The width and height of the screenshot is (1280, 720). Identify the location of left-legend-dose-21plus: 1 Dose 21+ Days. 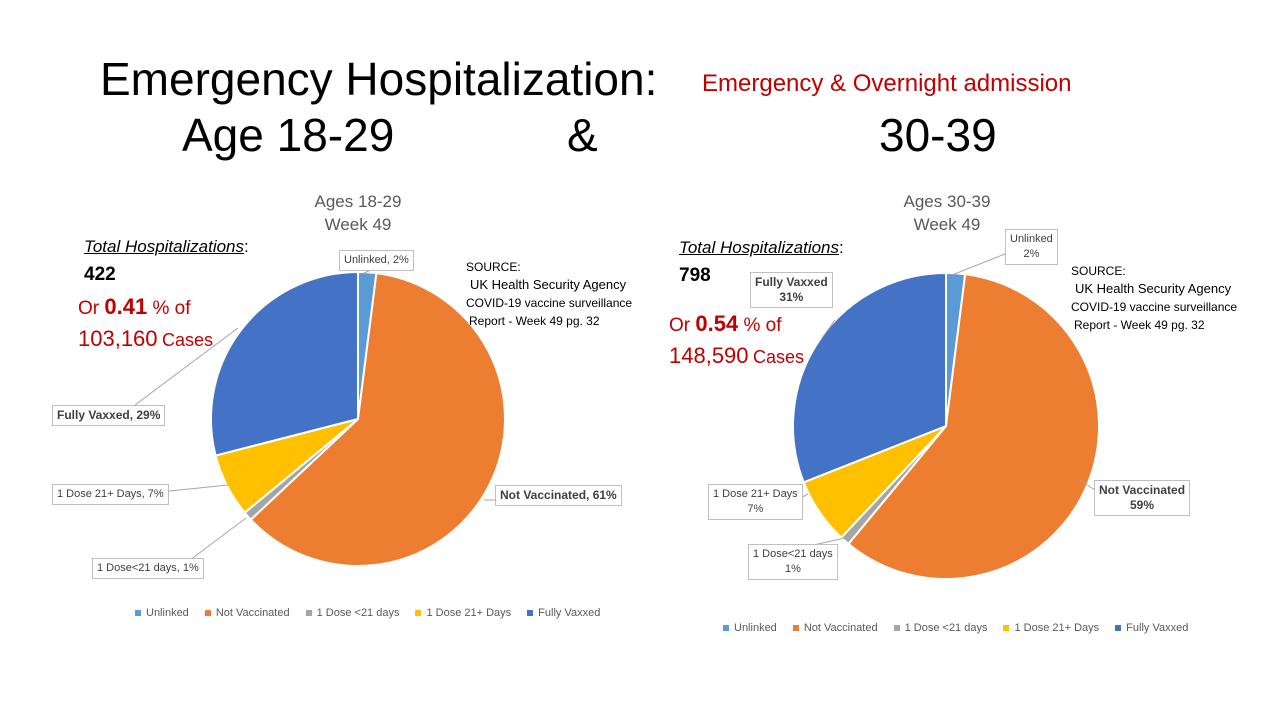
(463, 613).